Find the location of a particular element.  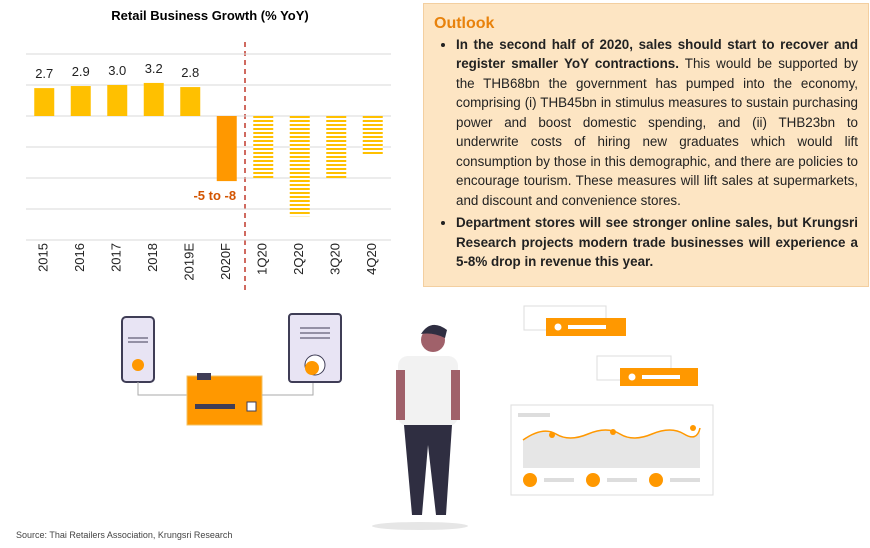

x-tick-label: 2016 is located at coordinates (79, 257).